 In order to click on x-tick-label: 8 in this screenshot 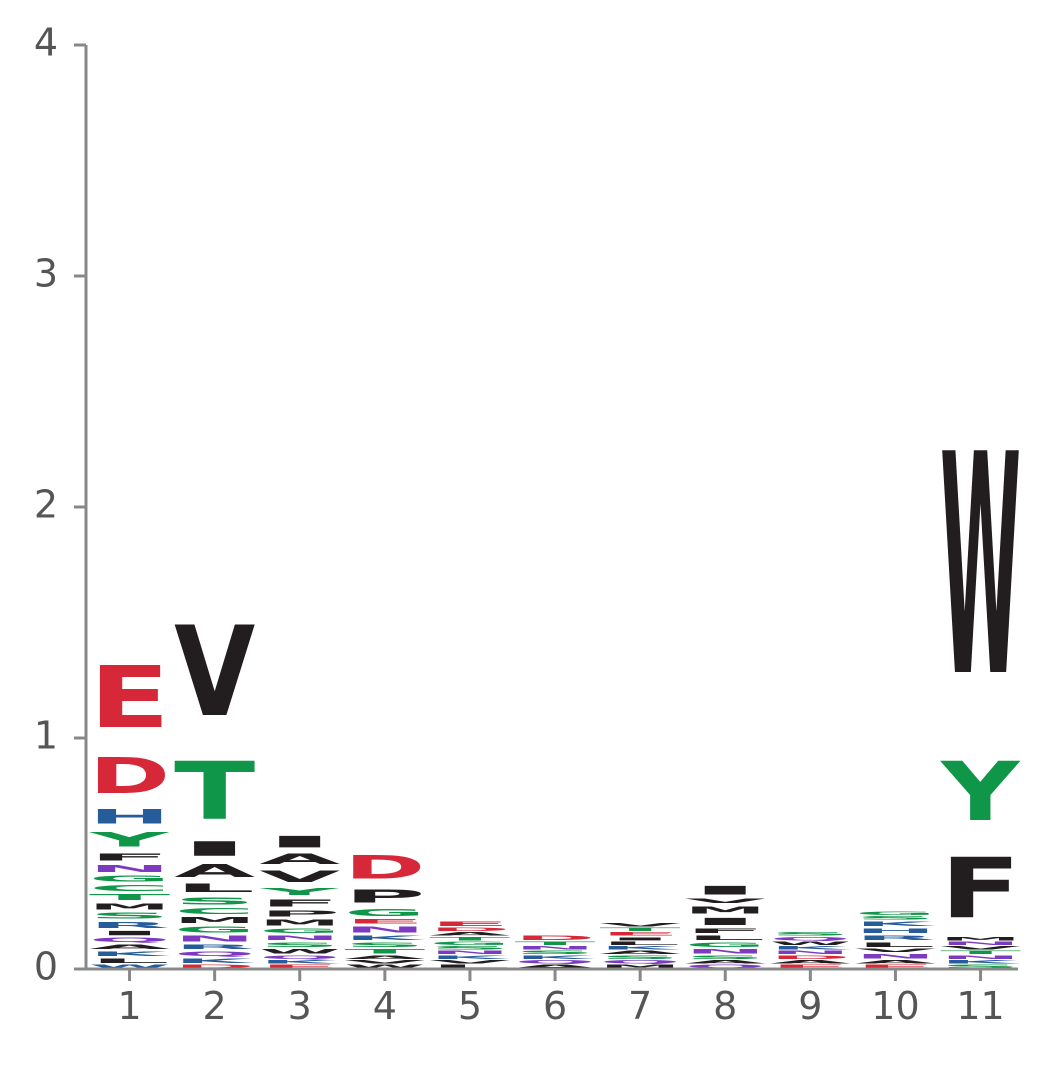, I will do `click(725, 1006)`.